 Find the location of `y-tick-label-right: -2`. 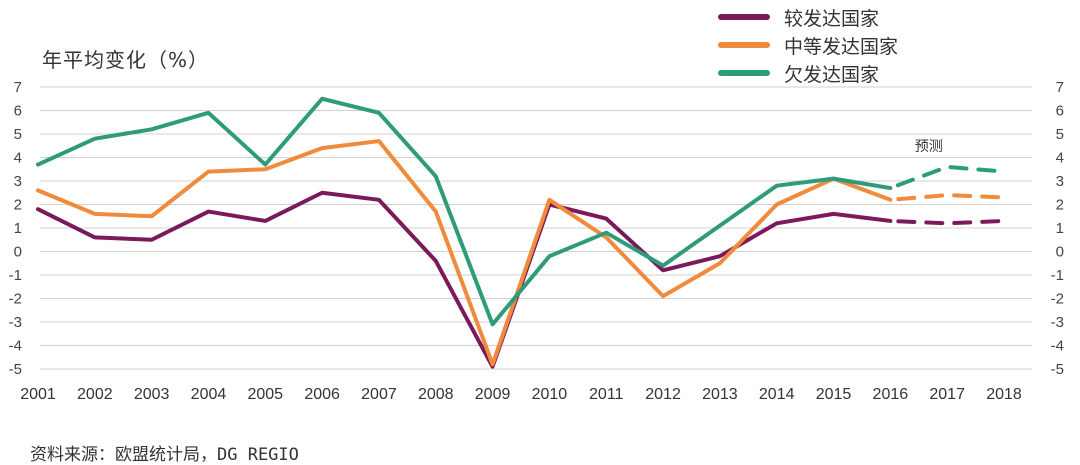

y-tick-label-right: -2 is located at coordinates (1057, 299).